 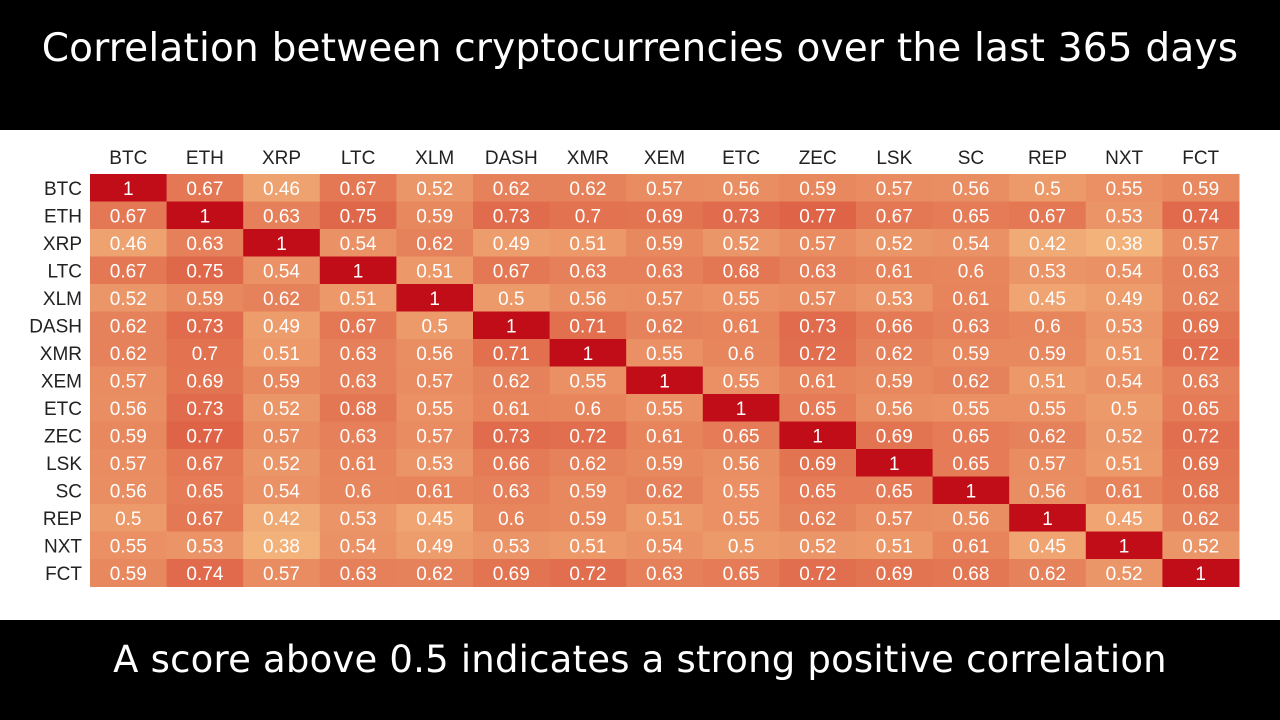 What do you see at coordinates (63, 436) in the screenshot?
I see `row-label: ZEC` at bounding box center [63, 436].